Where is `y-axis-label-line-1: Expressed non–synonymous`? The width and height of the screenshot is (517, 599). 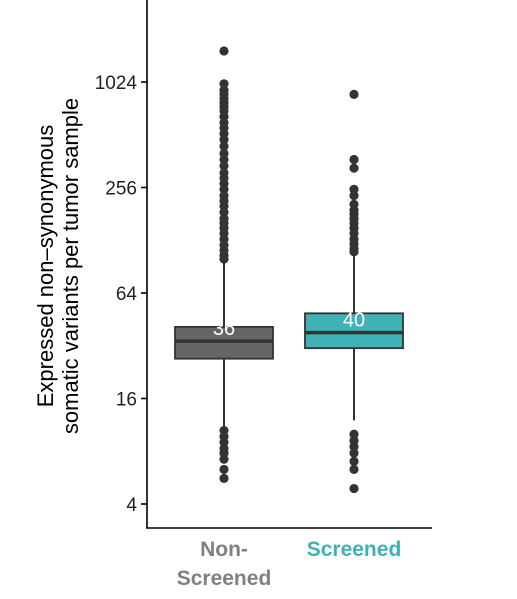
y-axis-label-line-1: Expressed non–synonymous is located at coordinates (45, 266).